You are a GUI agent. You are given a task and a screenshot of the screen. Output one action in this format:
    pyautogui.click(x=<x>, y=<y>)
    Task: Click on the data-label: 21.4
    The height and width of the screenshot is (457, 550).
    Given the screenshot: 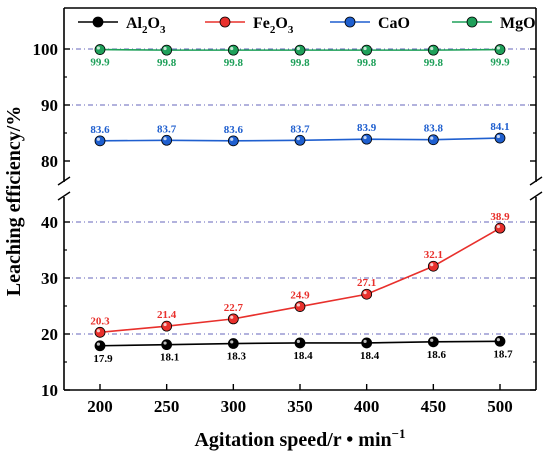 What is the action you would take?
    pyautogui.click(x=167, y=315)
    